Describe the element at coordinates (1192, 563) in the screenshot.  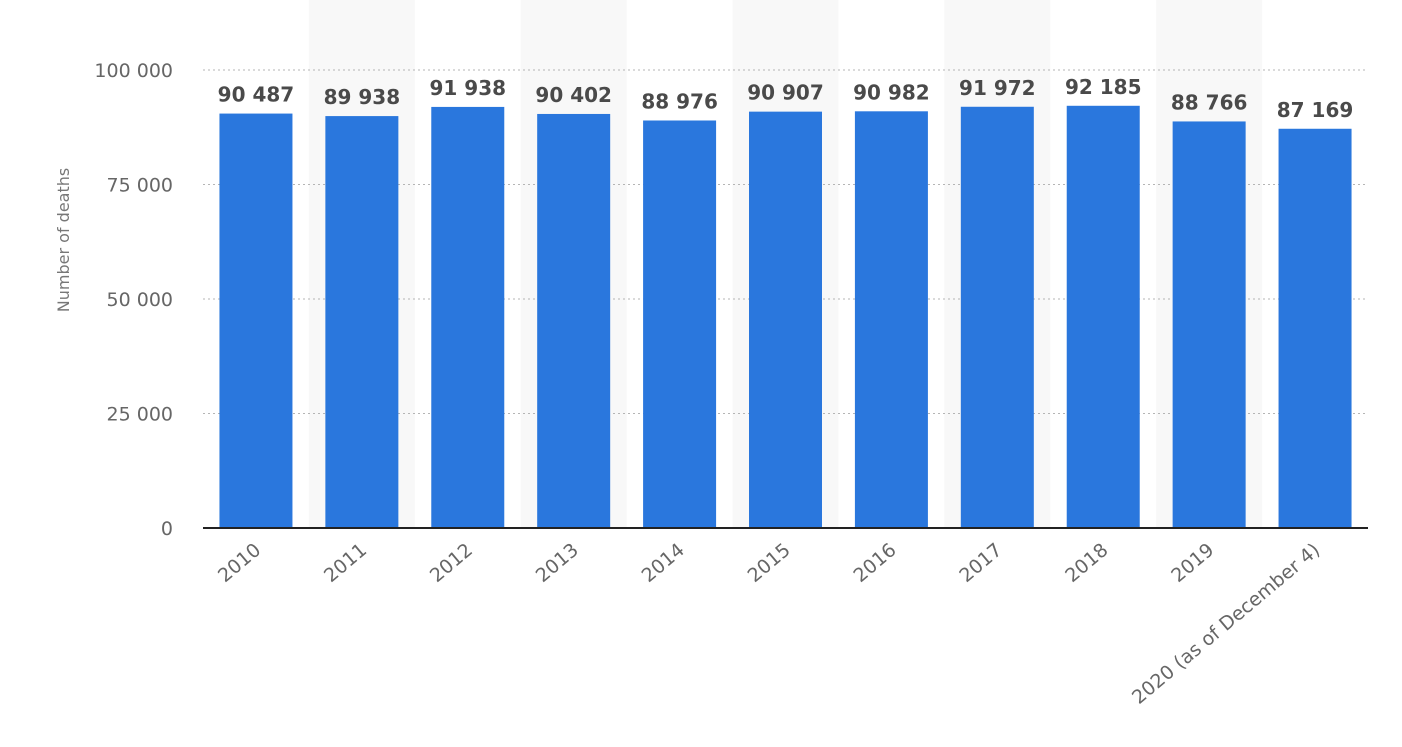
I see `x-tick-label: 2019` at that location.